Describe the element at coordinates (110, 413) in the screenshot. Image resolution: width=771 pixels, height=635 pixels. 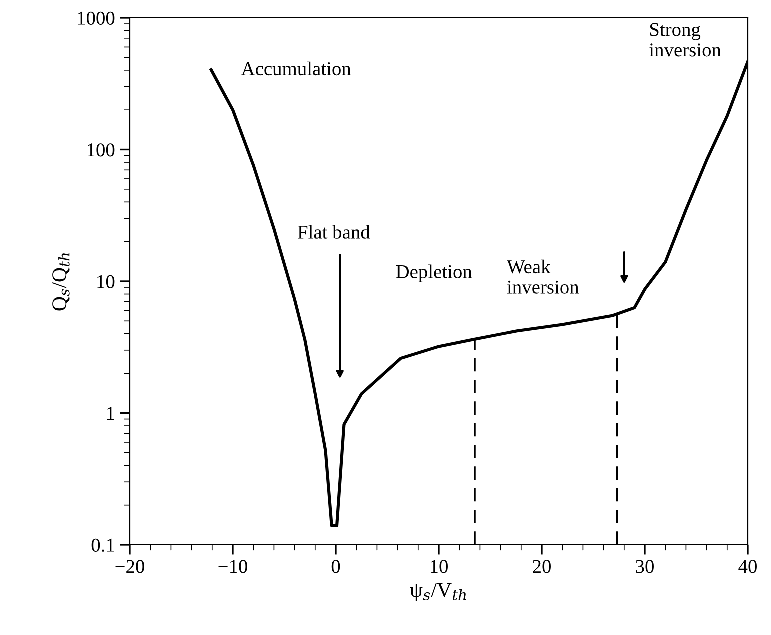
I see `y-tick-label: 1` at that location.